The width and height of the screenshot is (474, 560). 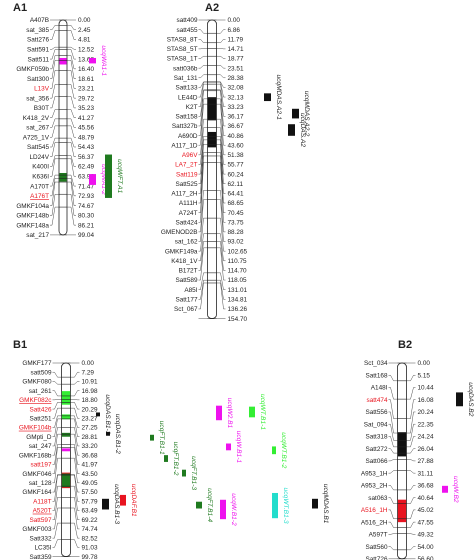 What do you see at coordinates (273, 97) in the screenshot?
I see `qtl-ucqmdas-a2-1: ucqMDAS.A2-1` at bounding box center [273, 97].